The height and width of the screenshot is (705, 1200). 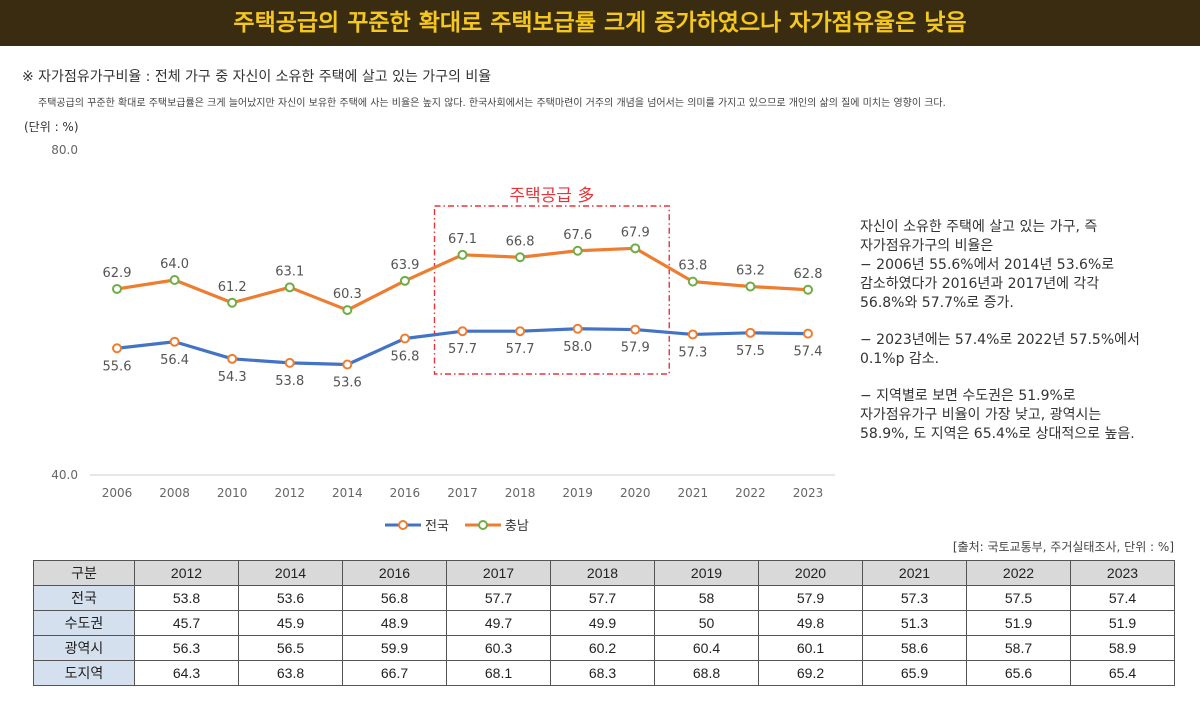 I want to click on x-tick-label: 2012, so click(x=289, y=493).